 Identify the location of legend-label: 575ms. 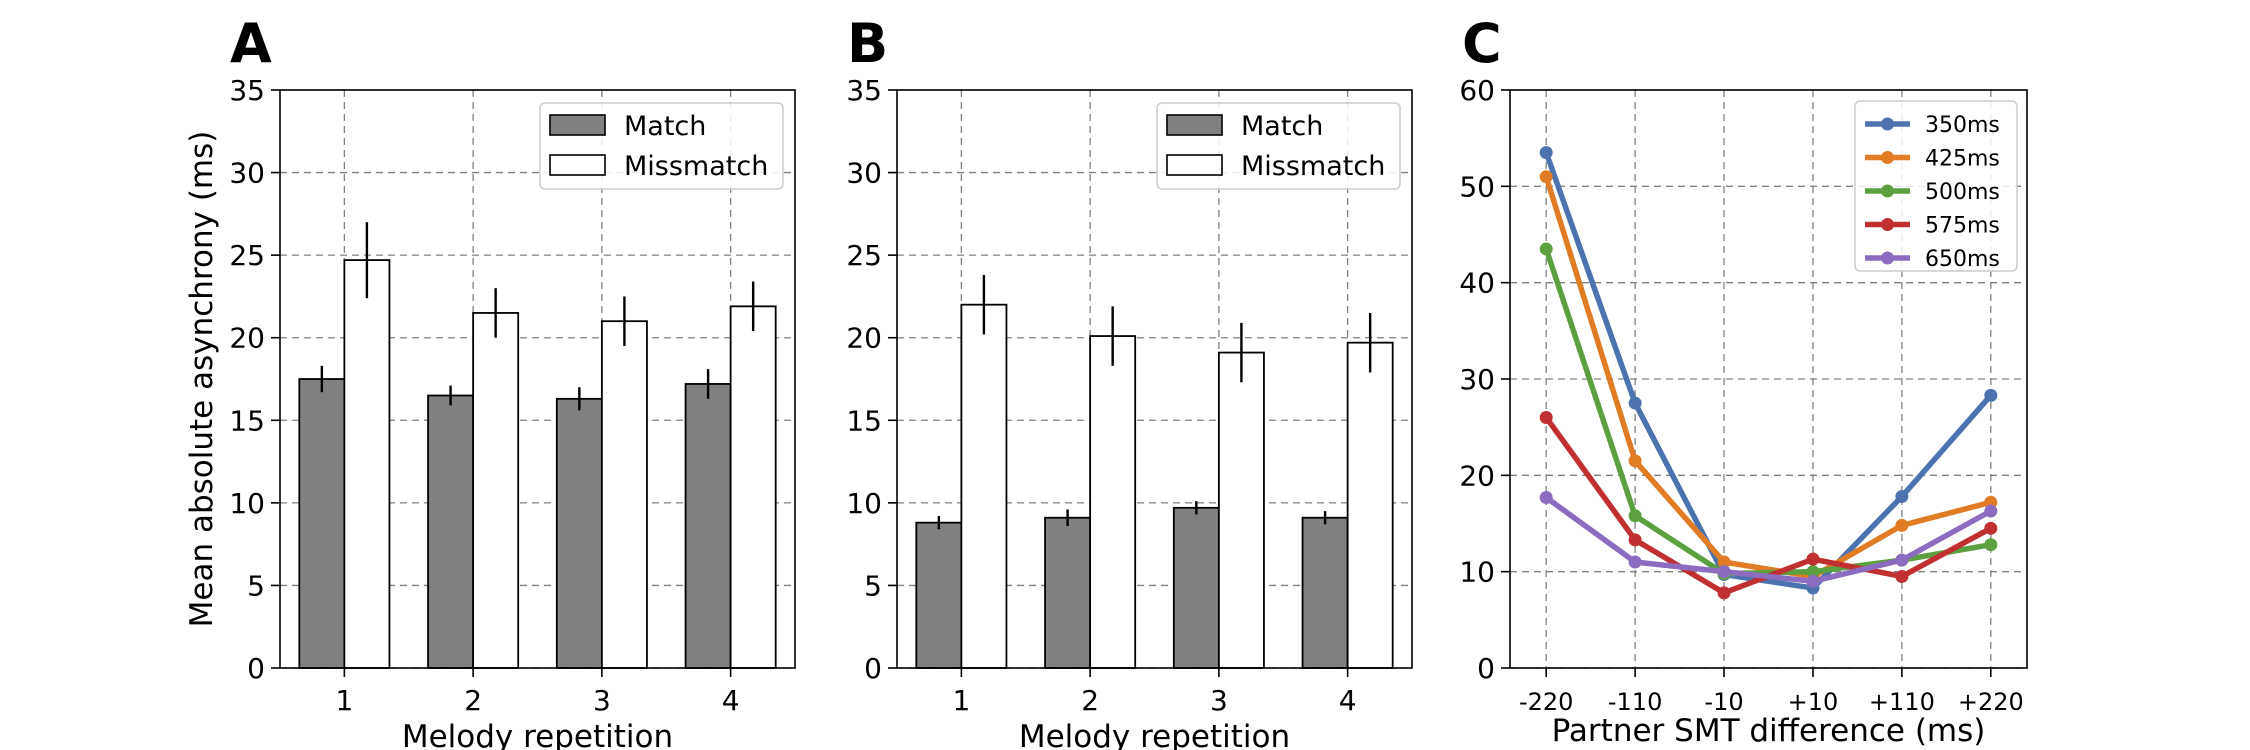
(1962, 226).